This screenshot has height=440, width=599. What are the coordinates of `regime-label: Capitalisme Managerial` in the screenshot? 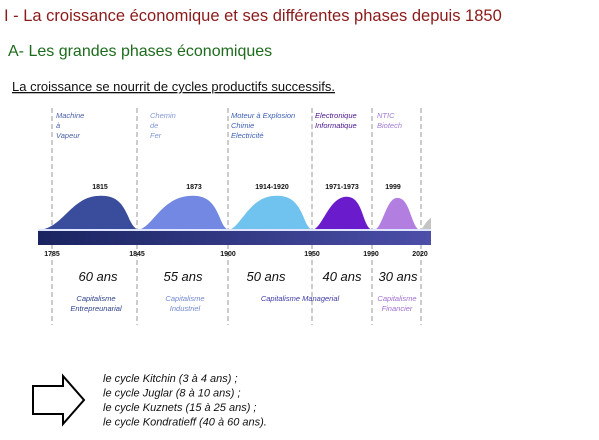 It's located at (300, 298).